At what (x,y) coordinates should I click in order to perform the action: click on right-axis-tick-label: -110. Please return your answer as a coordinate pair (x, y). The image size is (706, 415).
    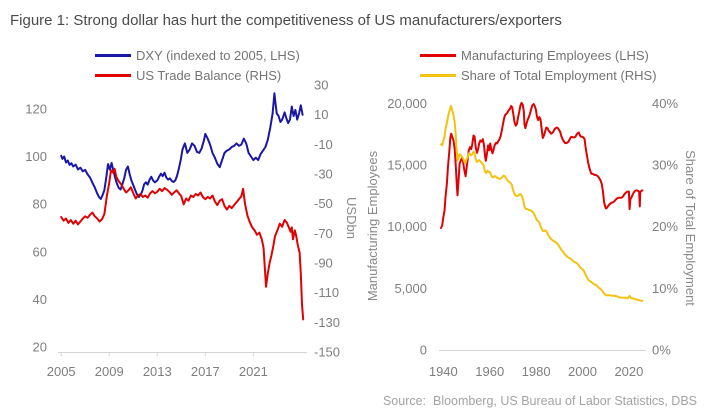
    Looking at the image, I should click on (326, 292).